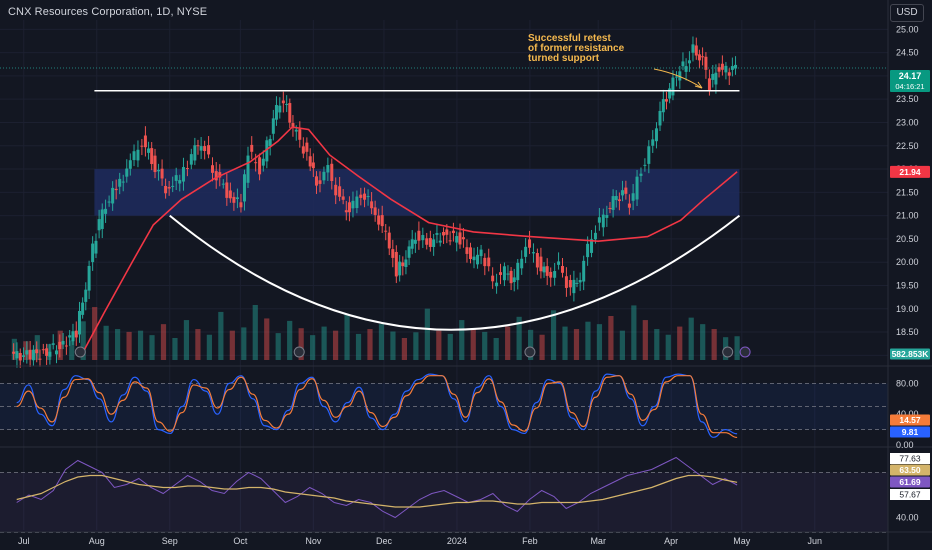 This screenshot has height=550, width=932. What do you see at coordinates (911, 354) in the screenshot?
I see `volume-badge: 582.853K` at bounding box center [911, 354].